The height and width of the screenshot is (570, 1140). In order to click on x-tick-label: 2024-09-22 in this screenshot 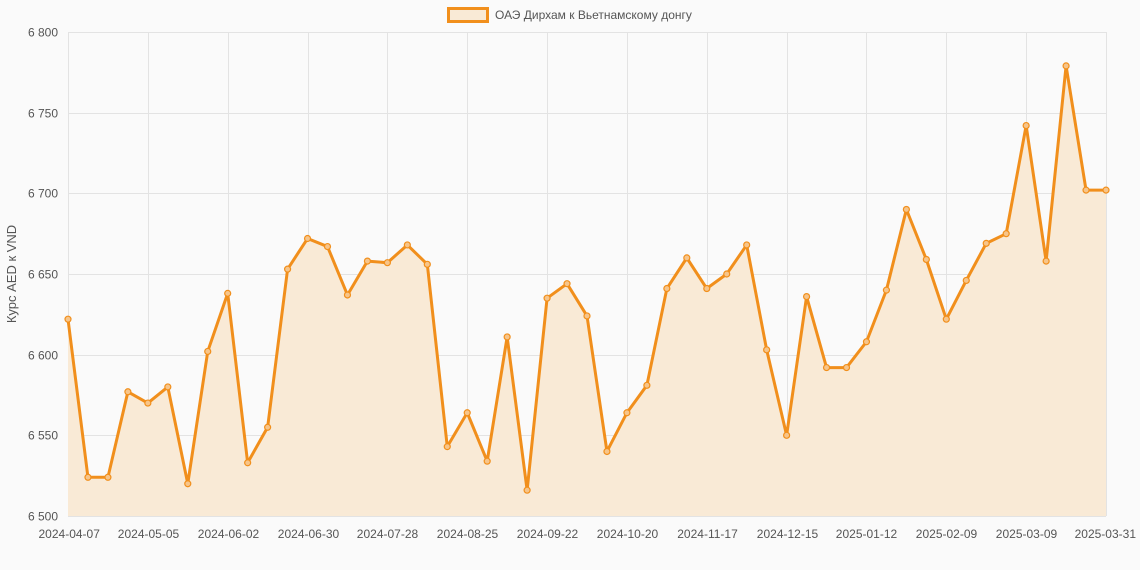, I will do `click(548, 534)`.